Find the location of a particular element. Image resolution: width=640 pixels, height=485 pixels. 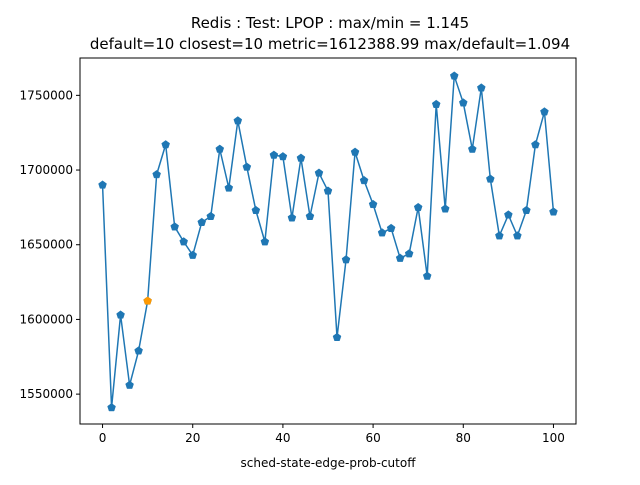

y-tick-label: 1600000 is located at coordinates (46, 319).